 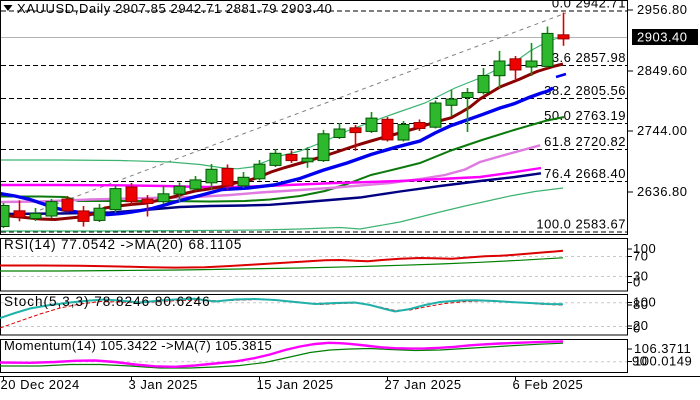 I want to click on svg-text: 80, so click(x=640, y=304).